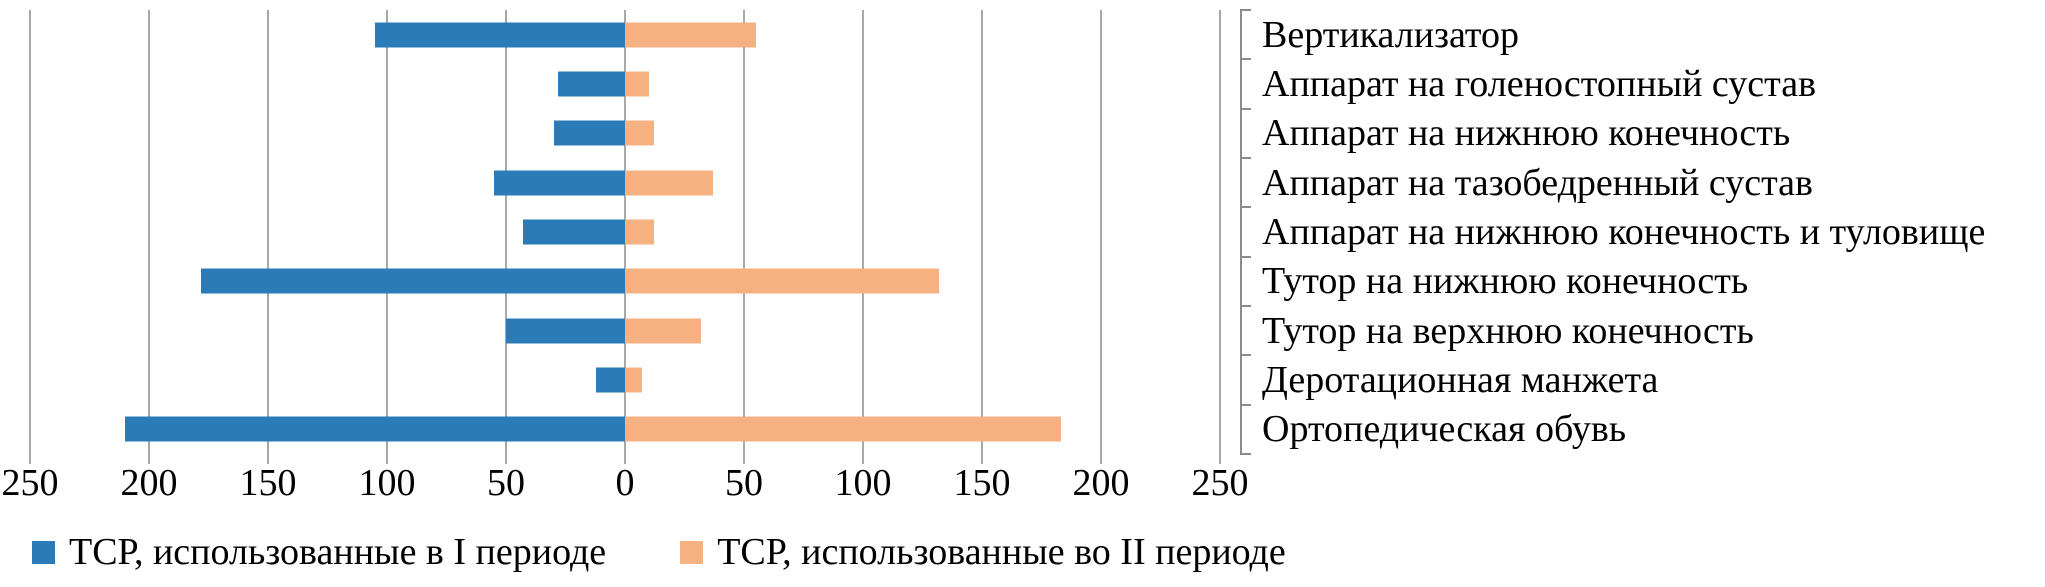 The height and width of the screenshot is (587, 2045). I want to click on category-label: Деротационная манжета, so click(1460, 379).